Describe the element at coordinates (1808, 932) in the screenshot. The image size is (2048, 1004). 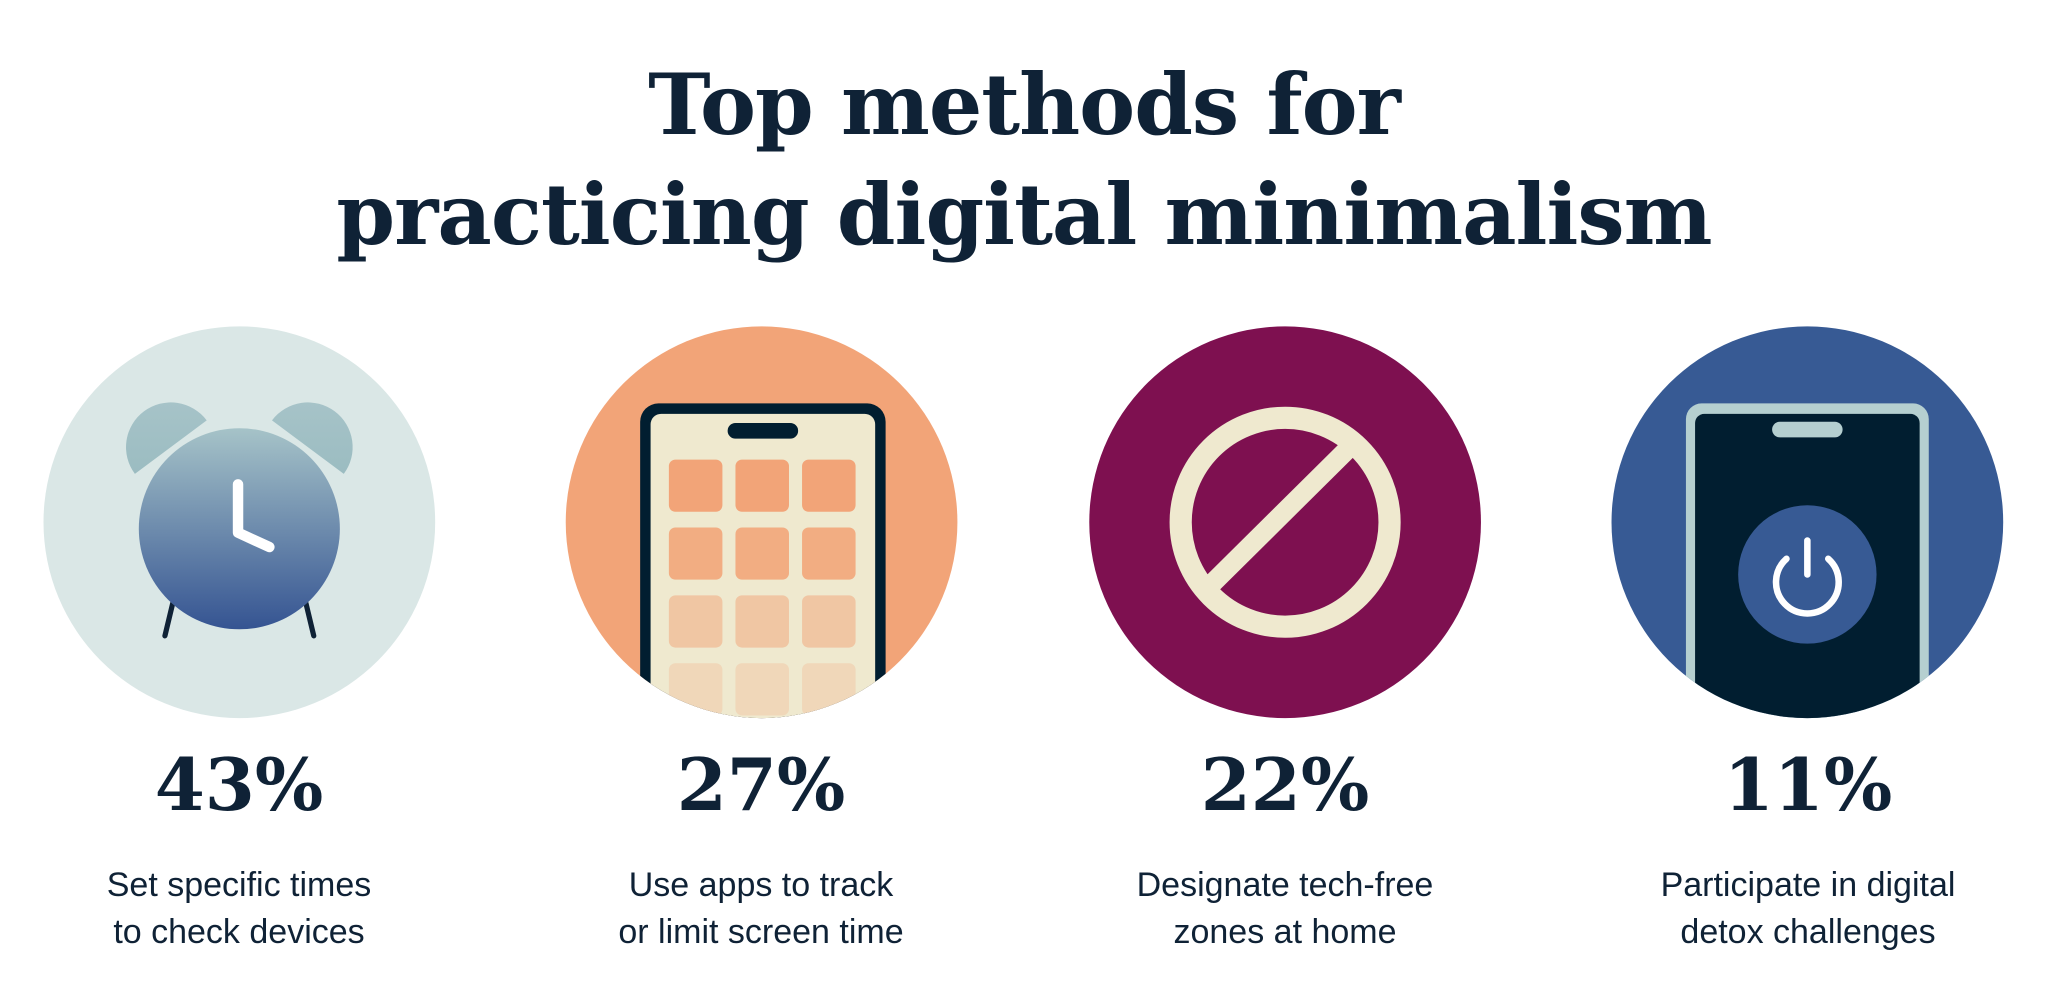
I see `stat-label-line: detox challenges` at that location.